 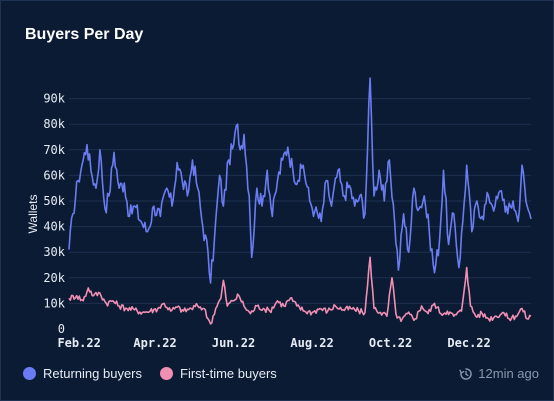 I want to click on y-tick-label: 30k, so click(x=54, y=252).